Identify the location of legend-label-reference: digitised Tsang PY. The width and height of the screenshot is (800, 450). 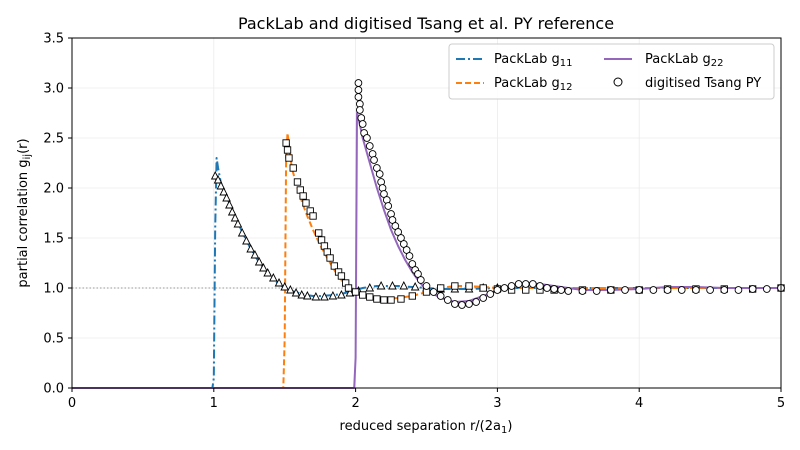
(703, 83).